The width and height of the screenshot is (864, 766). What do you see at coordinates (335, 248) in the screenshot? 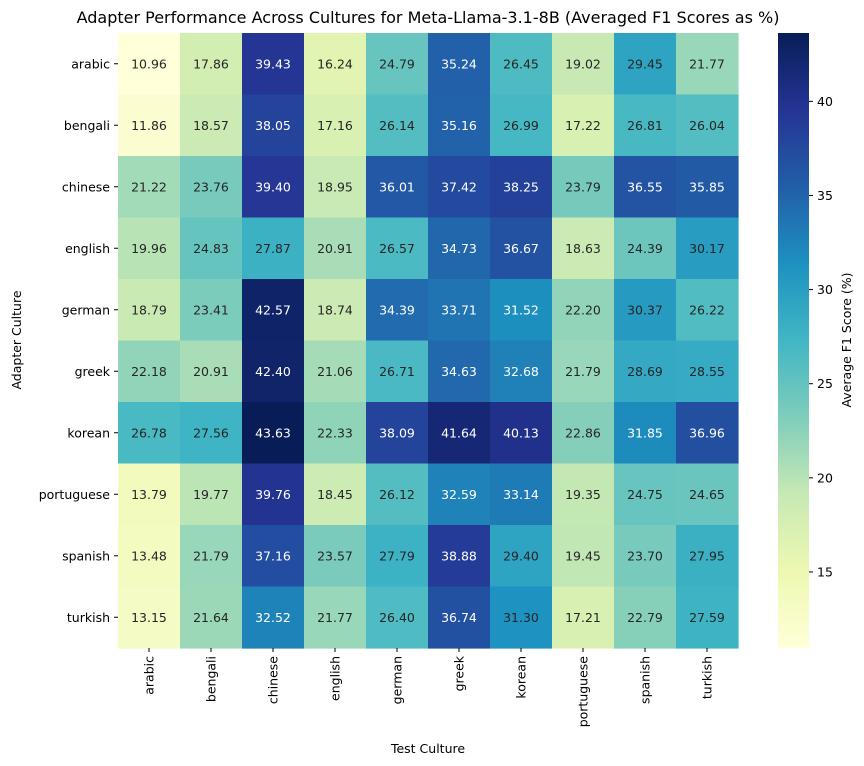
I see `cell-value-label: 20.91` at bounding box center [335, 248].